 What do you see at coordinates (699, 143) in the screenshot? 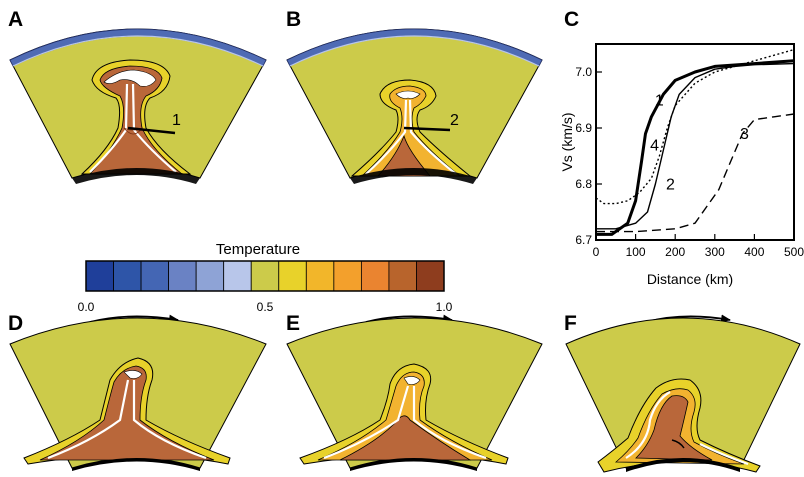
I see `series-labels: 1 4 2 3` at bounding box center [699, 143].